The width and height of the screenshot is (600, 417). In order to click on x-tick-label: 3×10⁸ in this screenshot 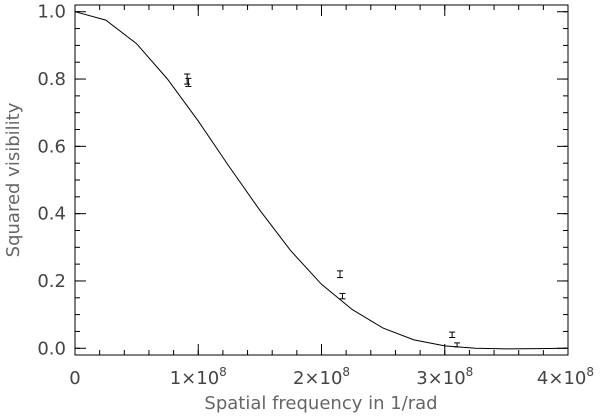, I will do `click(444, 377)`.